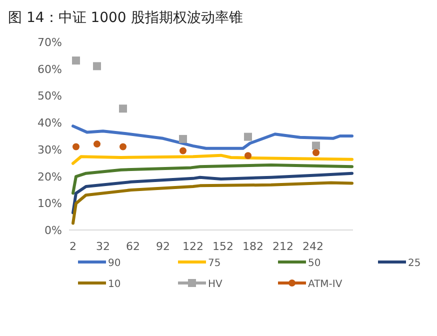  I want to click on x-tick-label: 92, so click(163, 246).